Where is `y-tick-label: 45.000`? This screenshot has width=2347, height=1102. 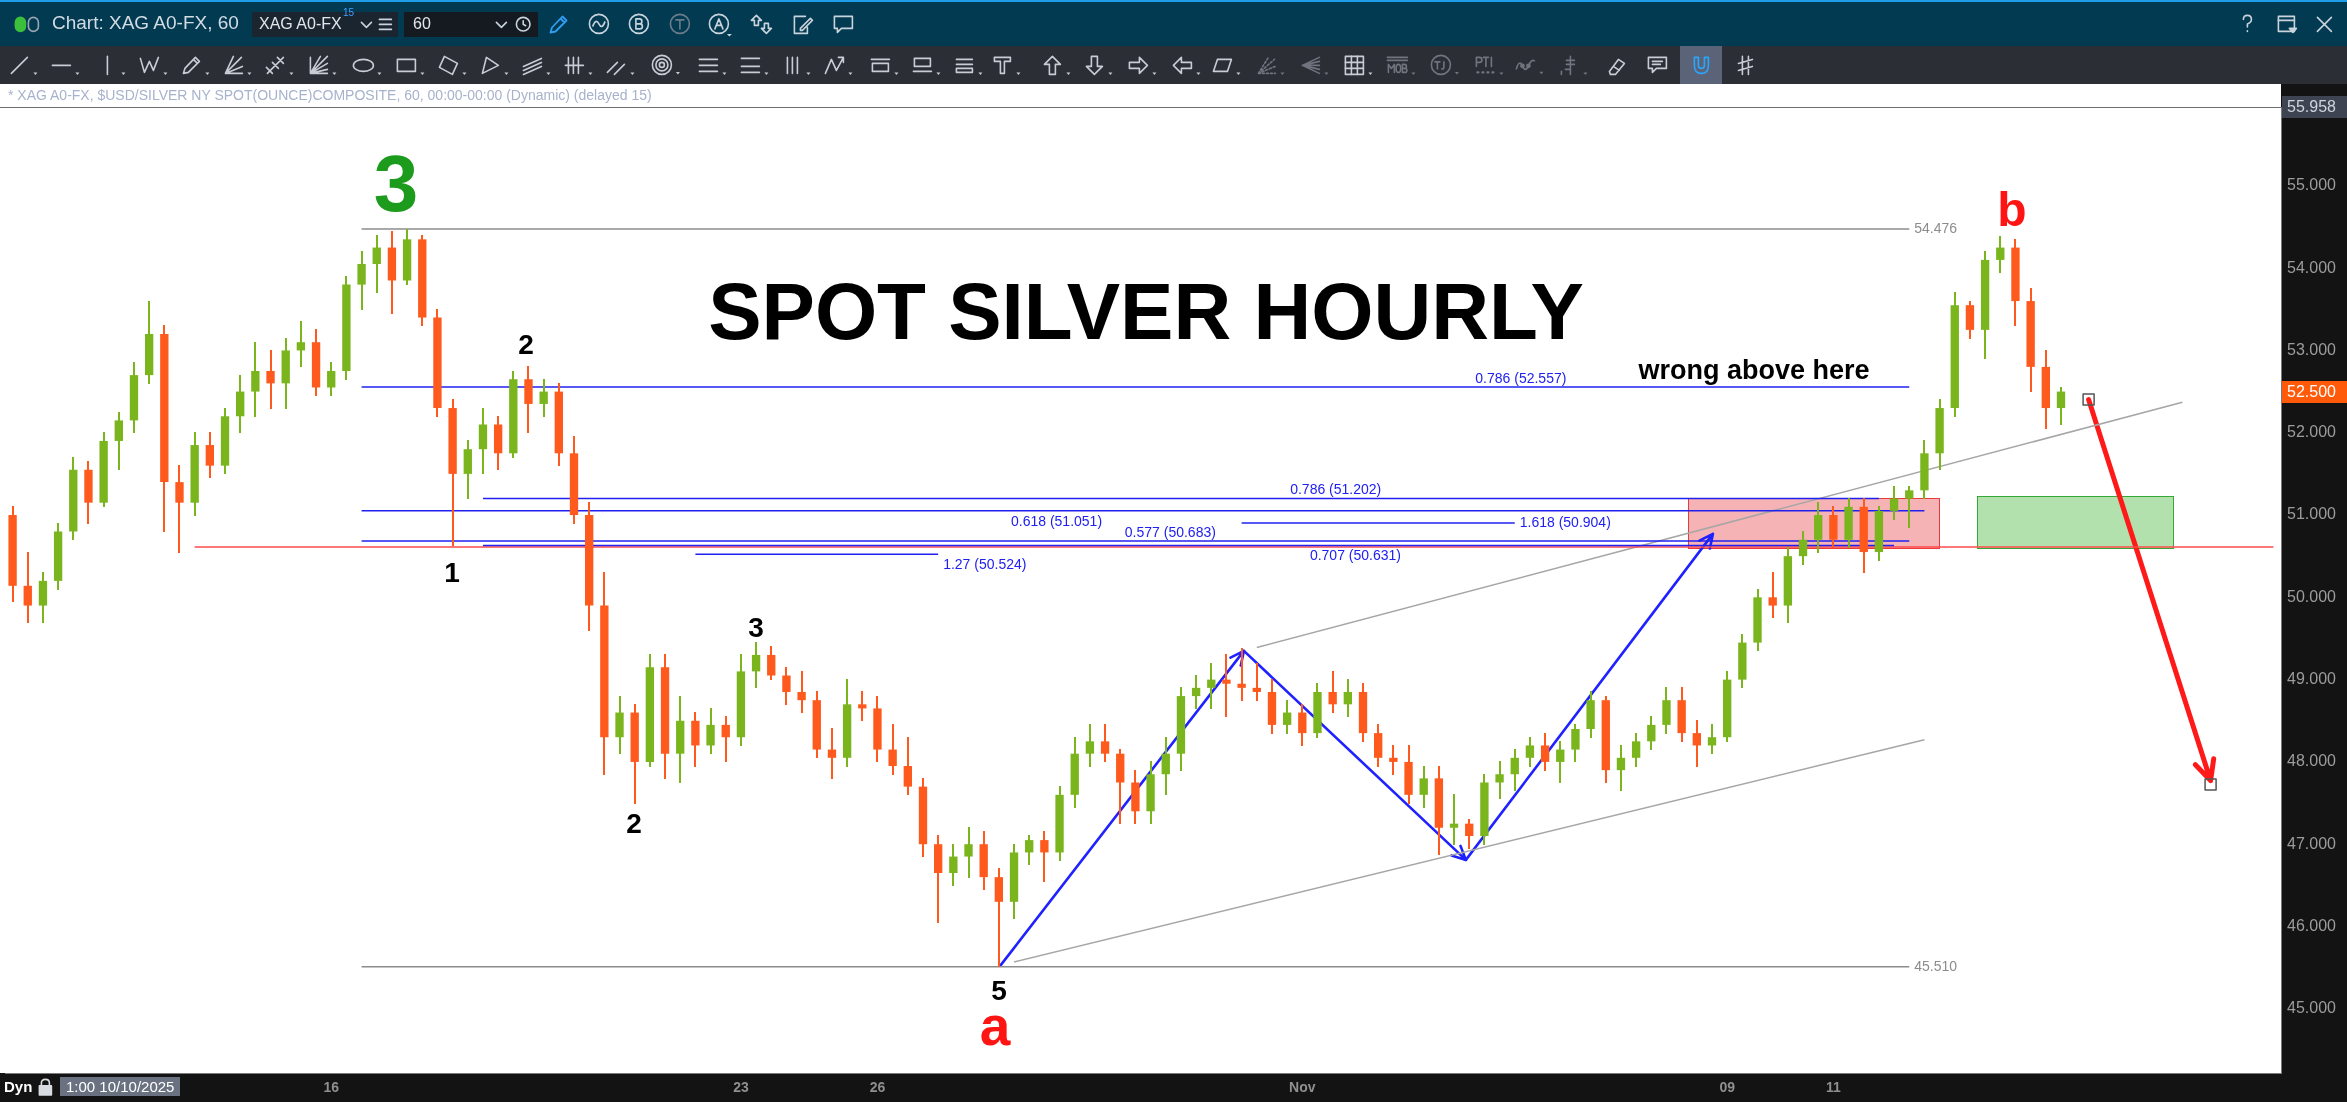 y-tick-label: 45.000 is located at coordinates (2312, 1008).